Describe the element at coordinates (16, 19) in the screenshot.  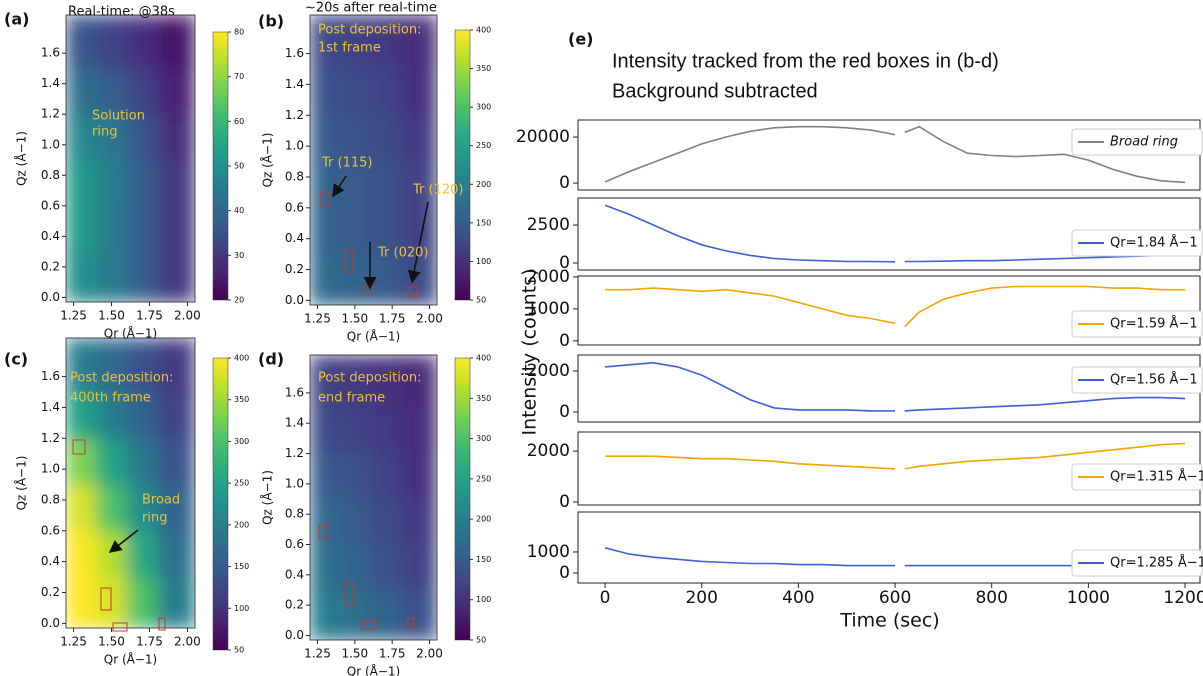
I see `panel-label: (a)` at that location.